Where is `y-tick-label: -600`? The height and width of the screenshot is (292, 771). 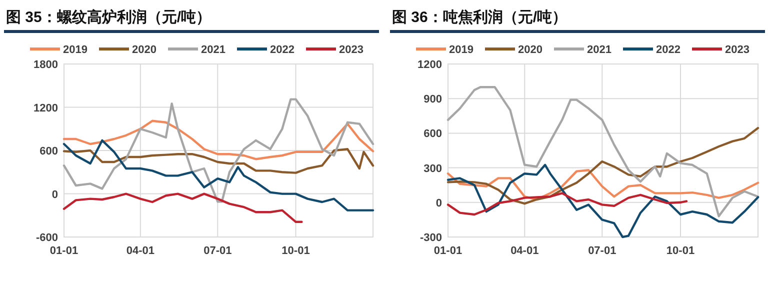 y-tick-label: -600 is located at coordinates (47, 238).